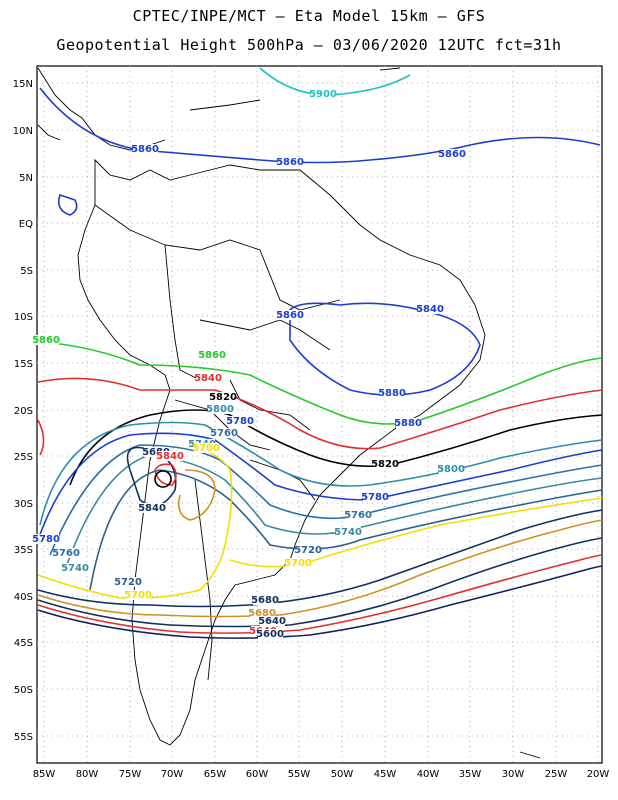 Image resolution: width=618 pixels, height=800 pixels. I want to click on contour-label: 5640, so click(272, 621).